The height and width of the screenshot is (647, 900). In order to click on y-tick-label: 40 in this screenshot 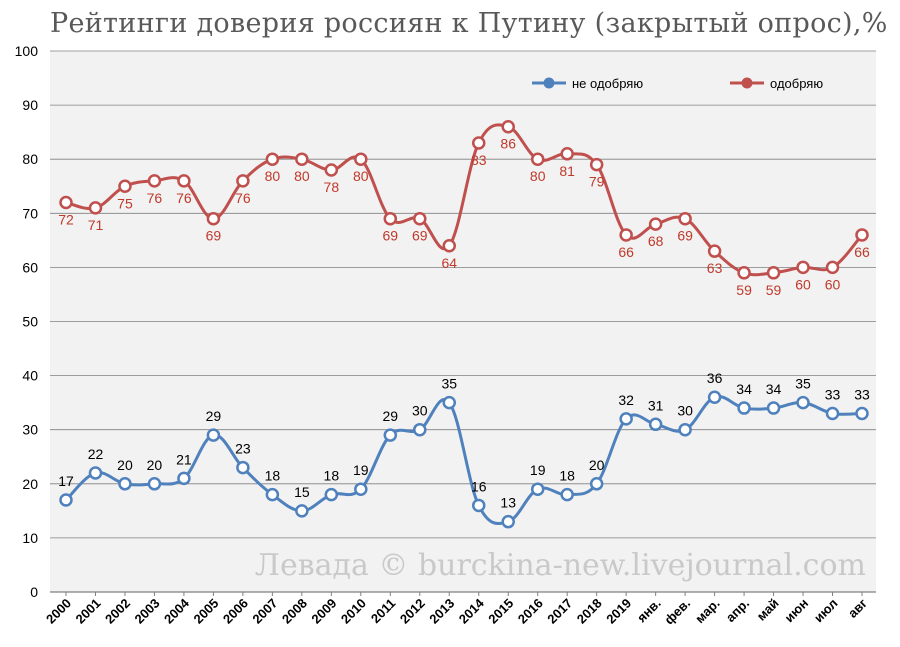, I will do `click(30, 376)`.